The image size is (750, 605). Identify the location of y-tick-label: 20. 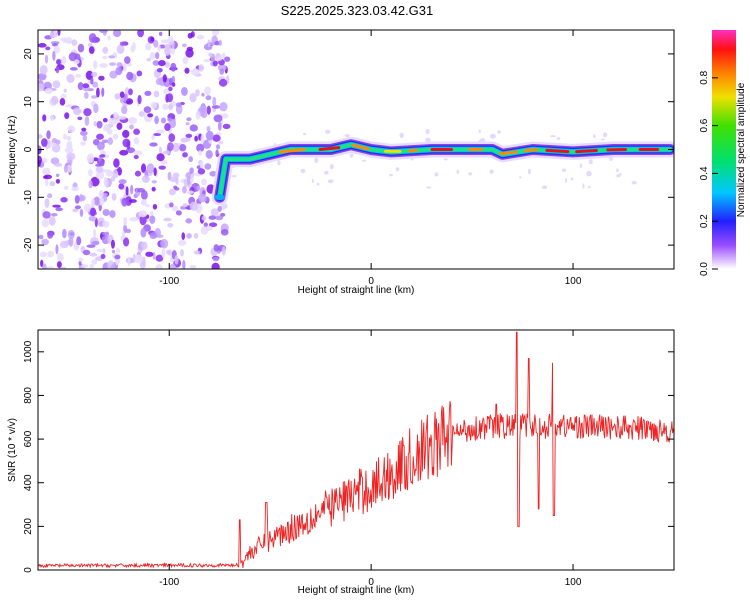
(28, 54).